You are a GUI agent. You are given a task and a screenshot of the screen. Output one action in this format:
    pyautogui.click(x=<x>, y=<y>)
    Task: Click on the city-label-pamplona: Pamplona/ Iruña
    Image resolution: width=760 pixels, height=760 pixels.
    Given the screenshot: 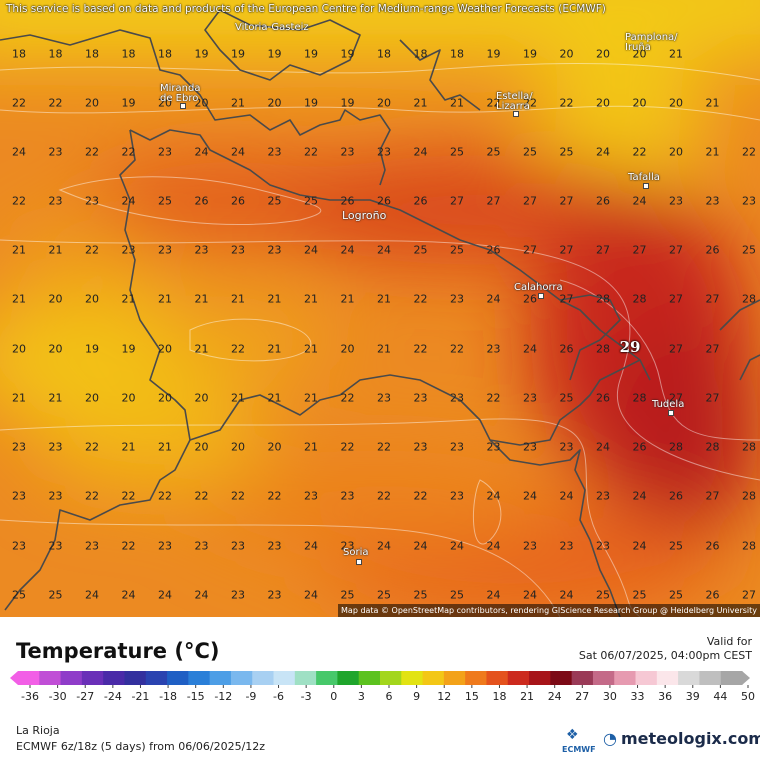 What is the action you would take?
    pyautogui.click(x=651, y=42)
    